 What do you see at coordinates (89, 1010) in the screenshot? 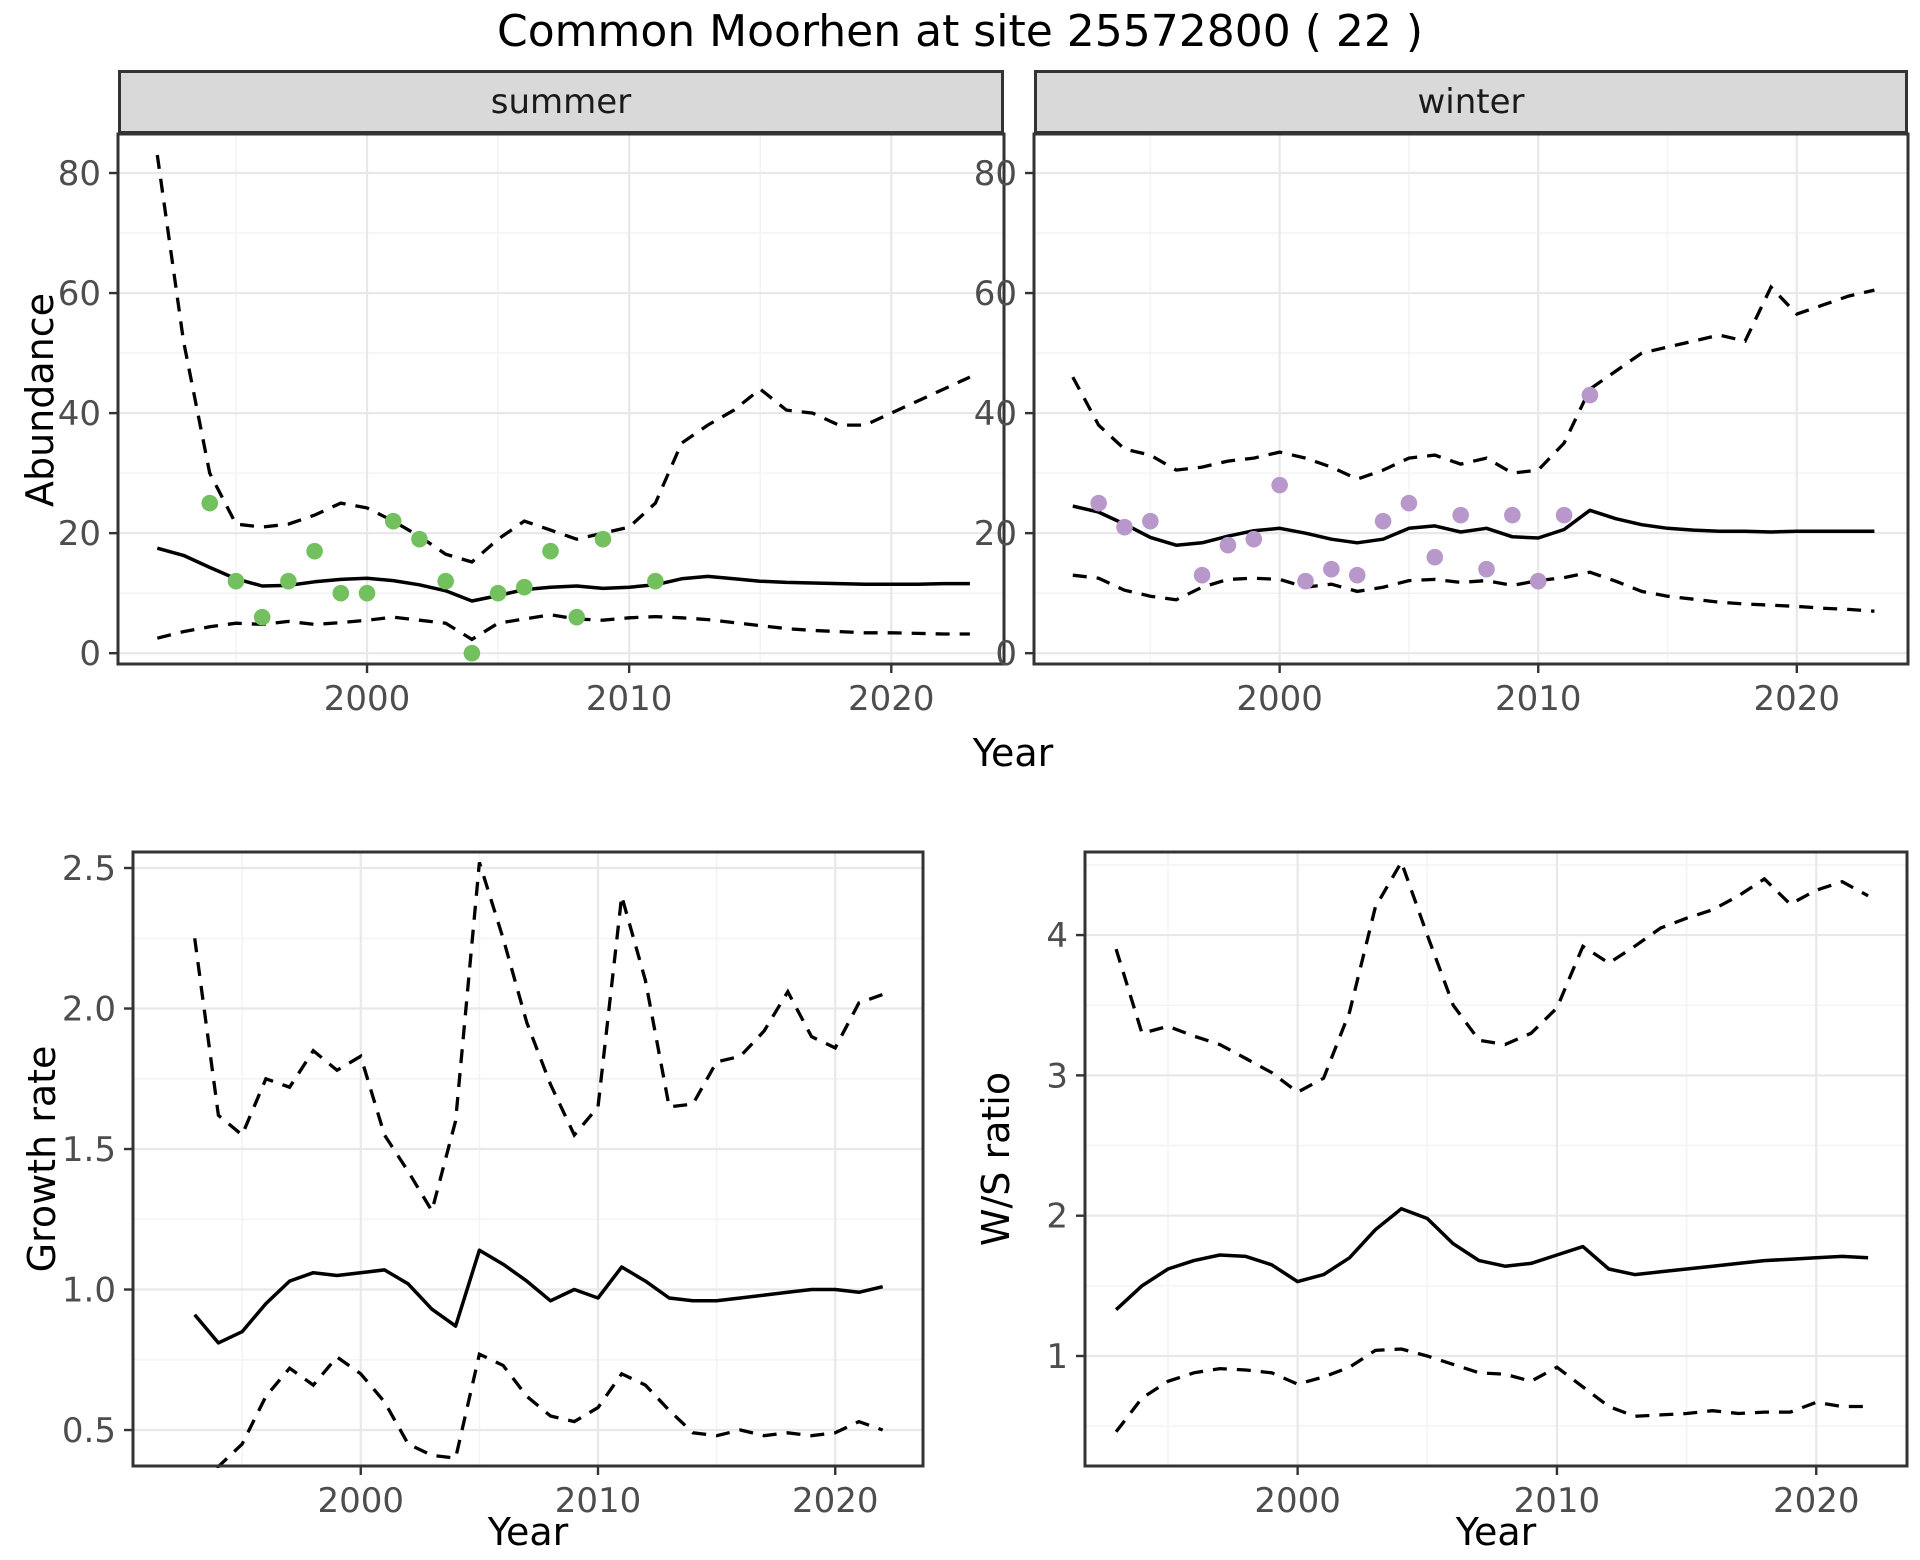
I see `y-tick-label: 2.0` at bounding box center [89, 1010].